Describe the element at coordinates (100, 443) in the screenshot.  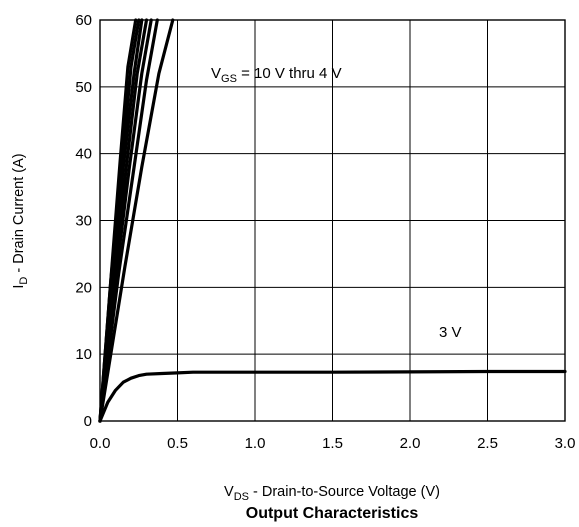
I see `x-tick-label: 0.0` at that location.